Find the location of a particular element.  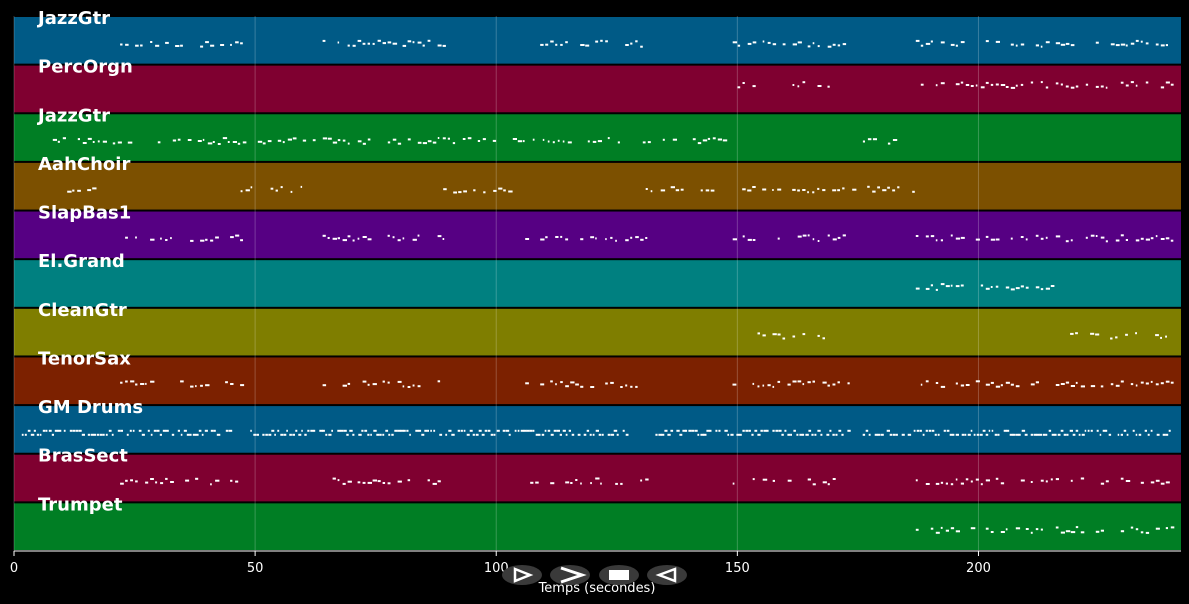

stop-button is located at coordinates (619, 575).